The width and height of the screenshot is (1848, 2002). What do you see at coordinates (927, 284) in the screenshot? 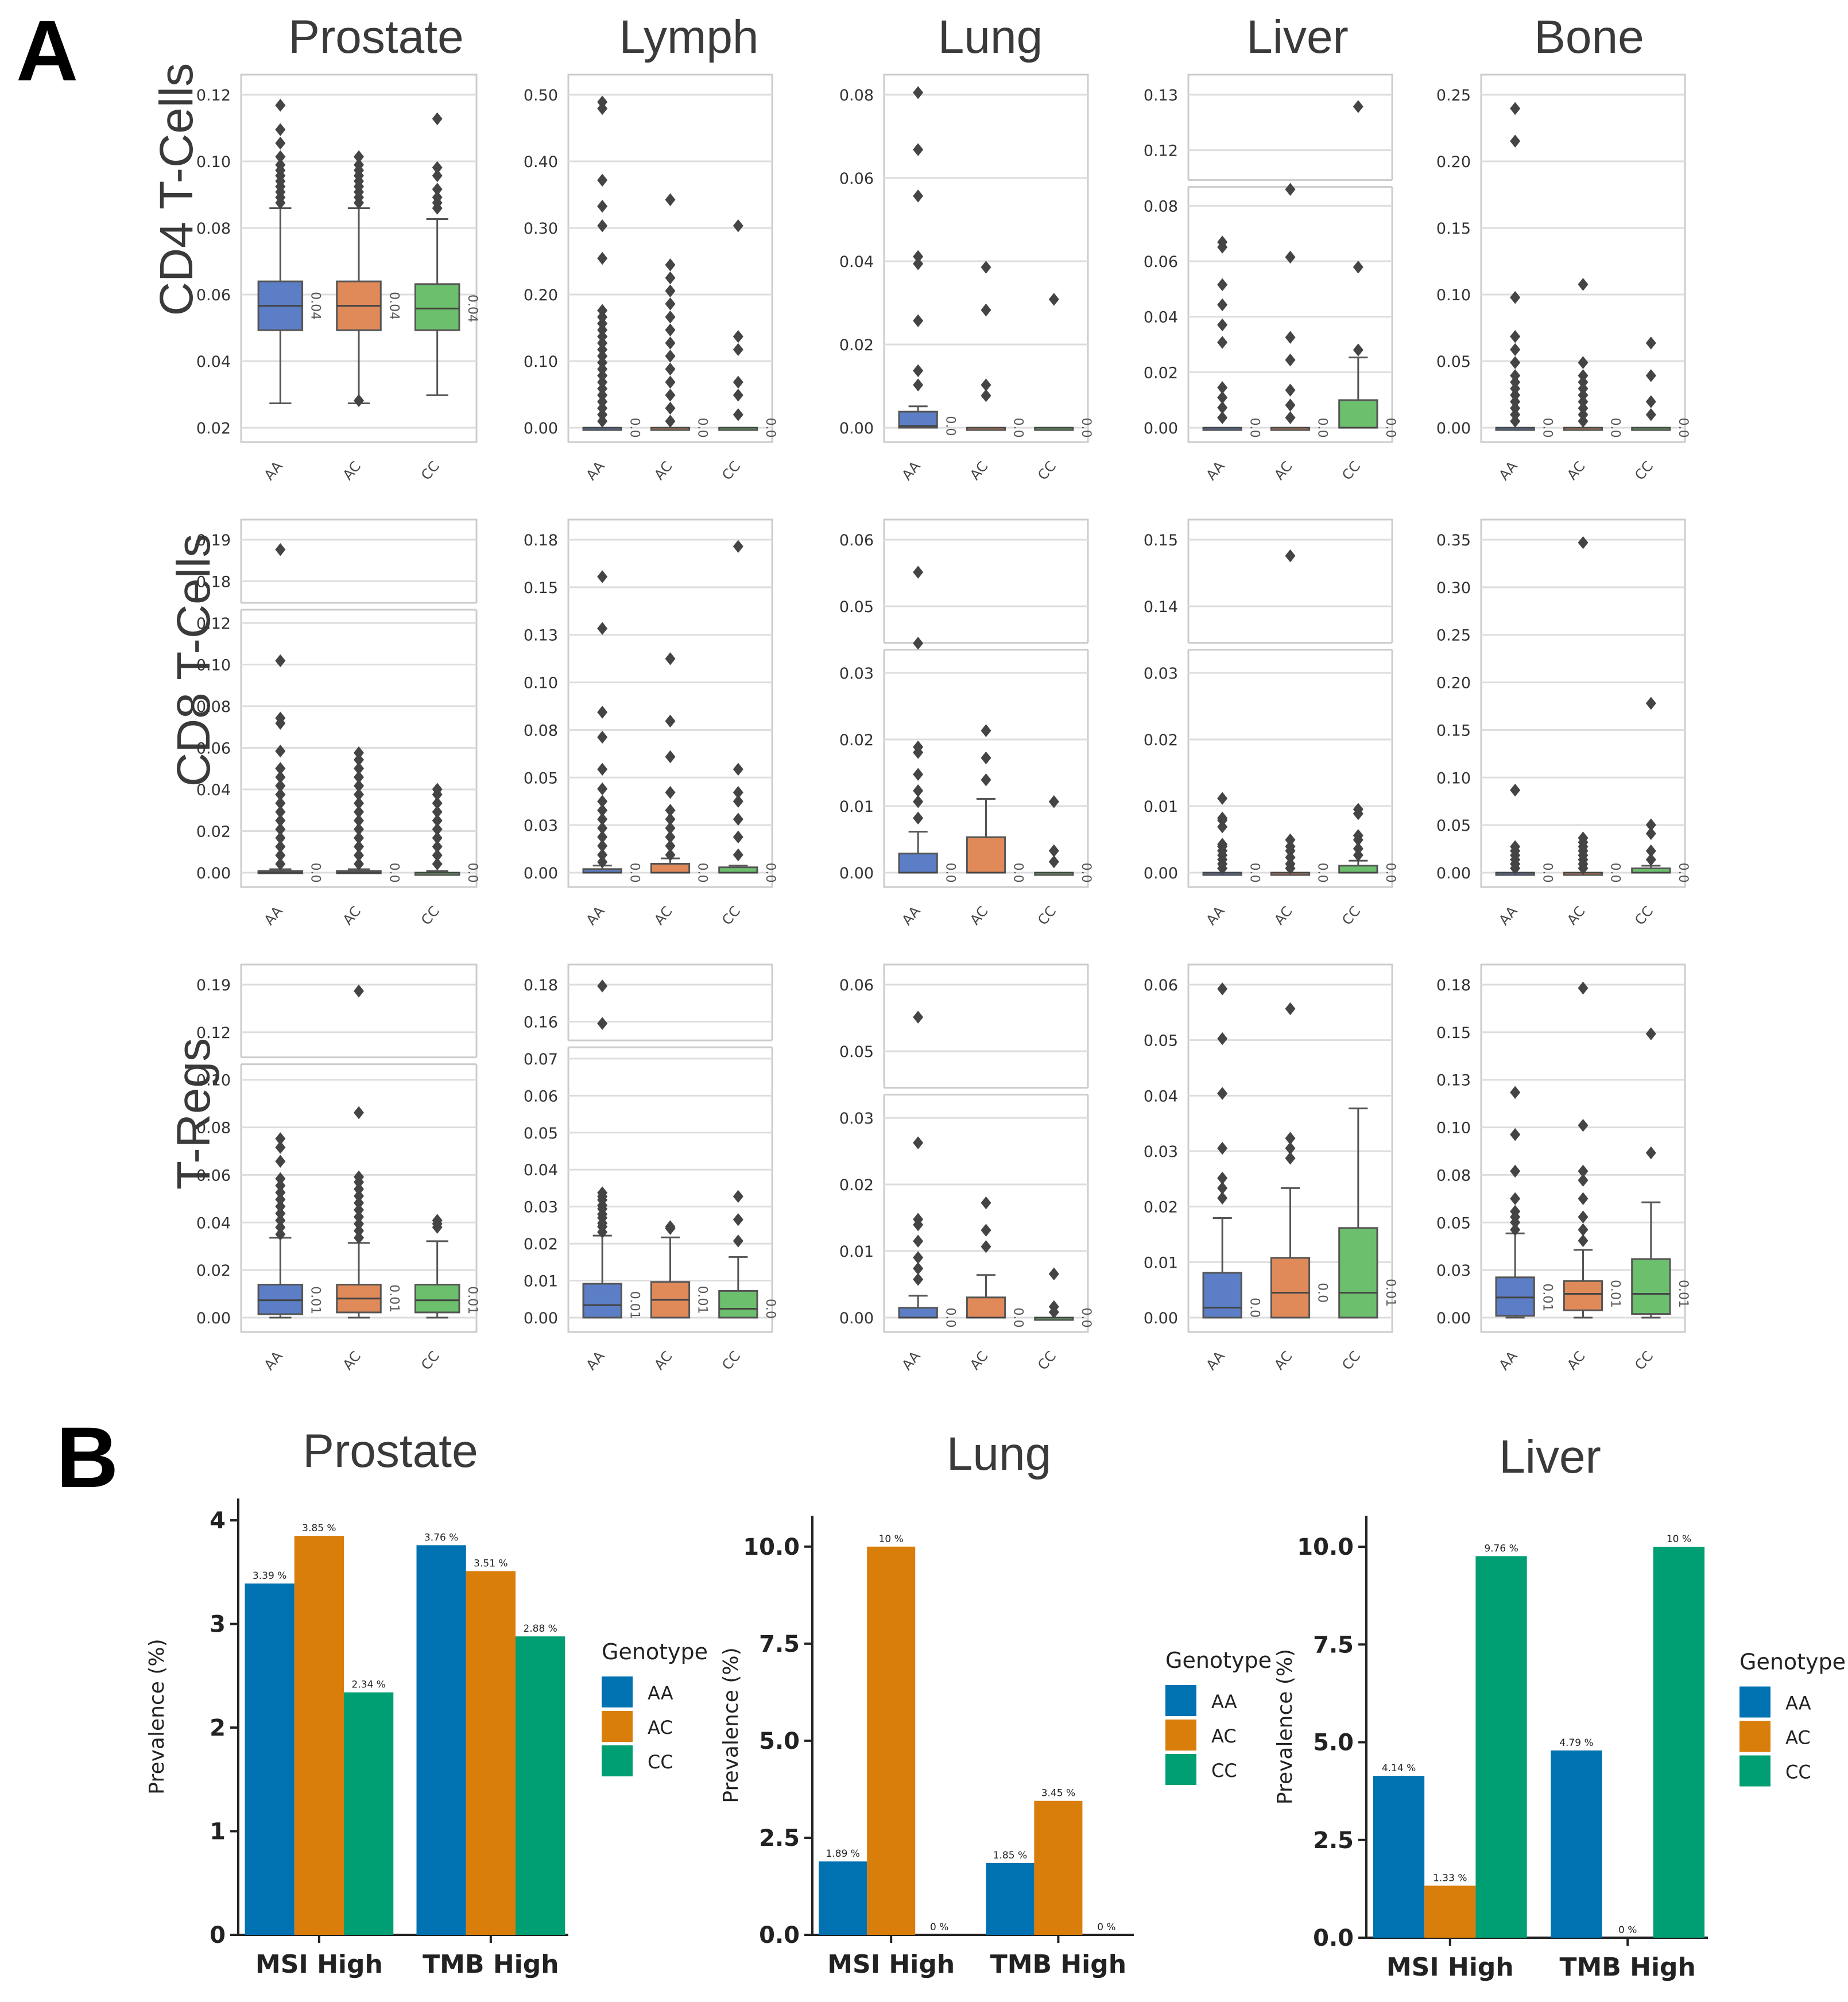
I see `box-aa: 0.0AA` at bounding box center [927, 284].